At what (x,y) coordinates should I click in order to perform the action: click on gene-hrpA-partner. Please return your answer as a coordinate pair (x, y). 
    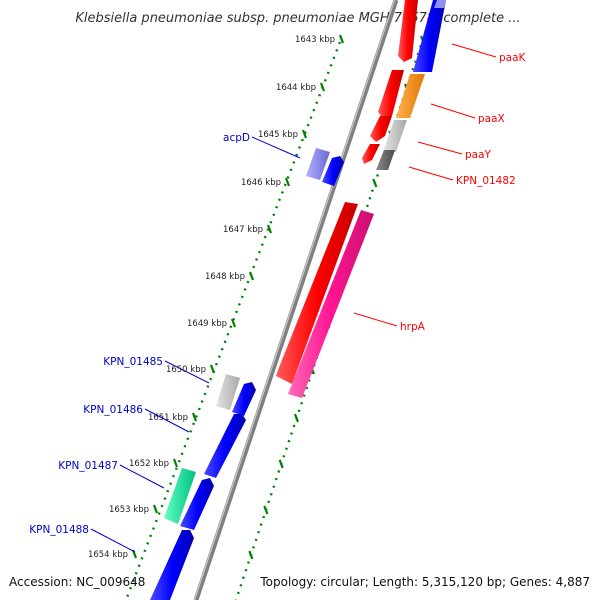
    Looking at the image, I should click on (331, 304).